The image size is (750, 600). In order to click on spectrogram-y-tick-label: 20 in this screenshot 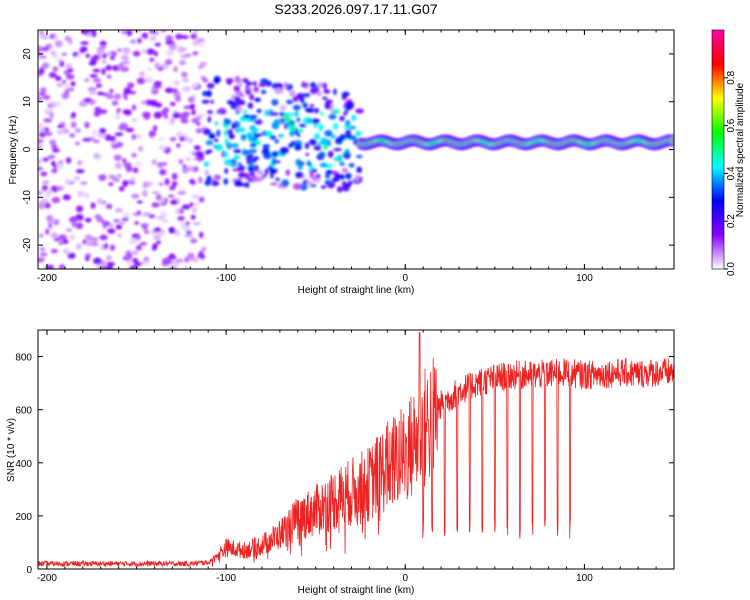, I will do `click(27, 54)`.